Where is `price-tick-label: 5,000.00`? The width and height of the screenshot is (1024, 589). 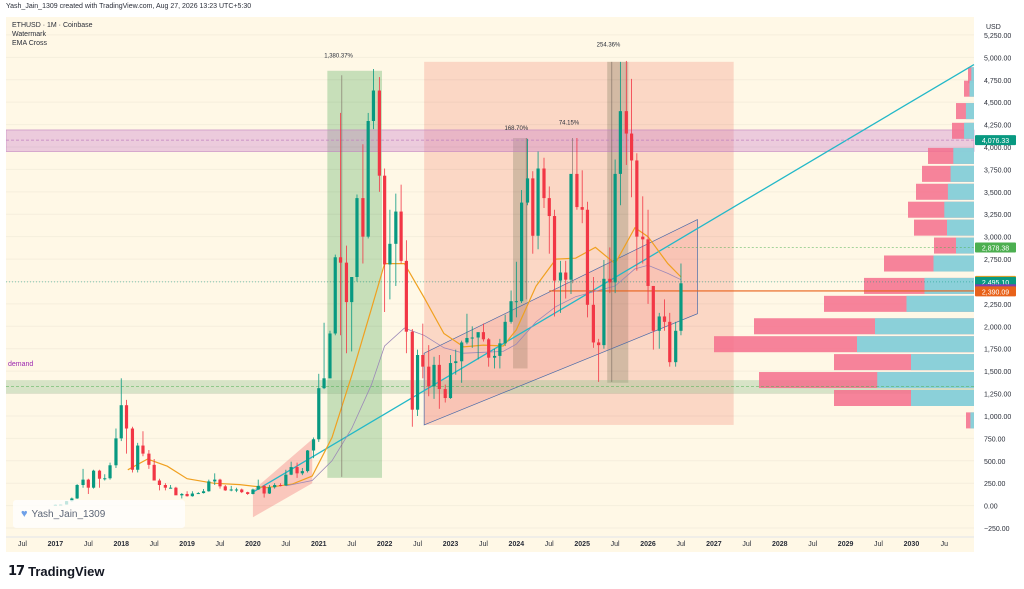 price-tick-label: 5,000.00 is located at coordinates (997, 58).